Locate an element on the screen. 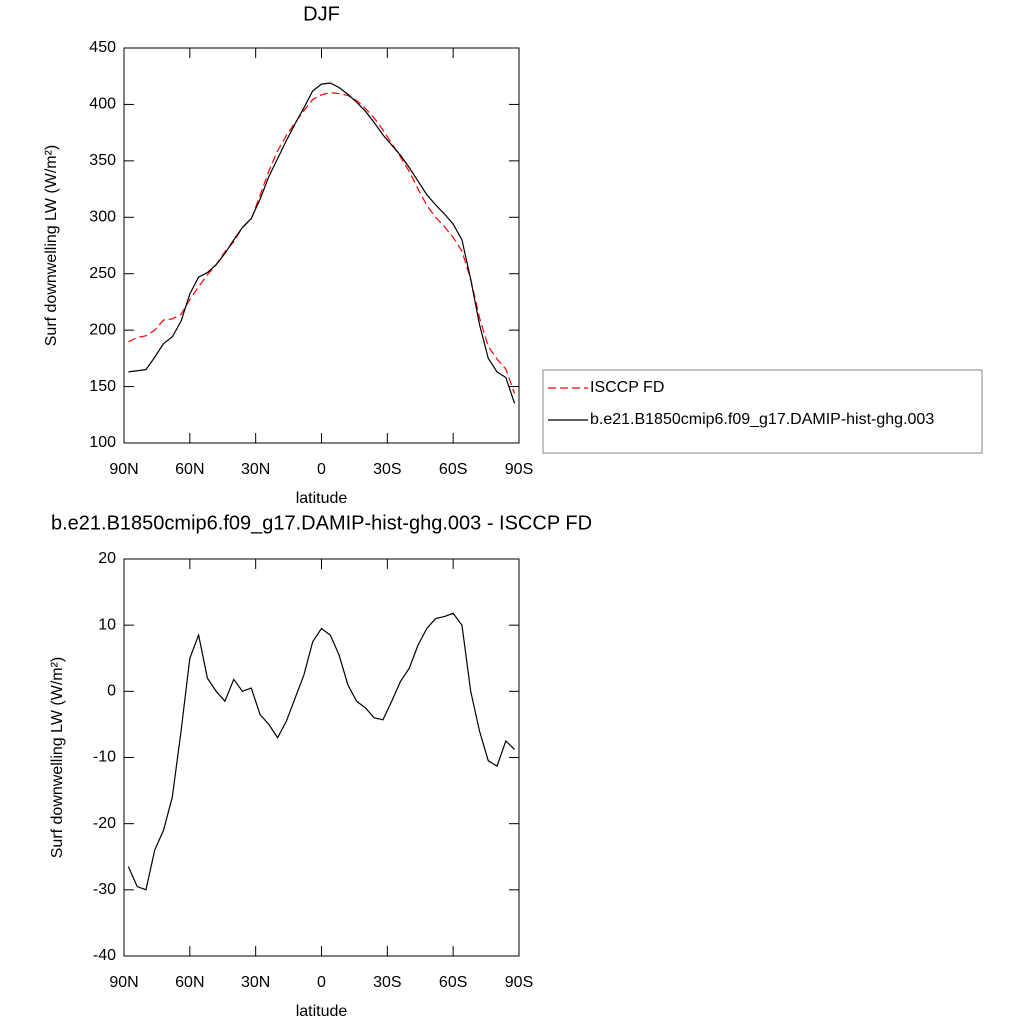 Image resolution: width=1024 pixels, height=1024 pixels. chart-title: DJF is located at coordinates (321, 14).